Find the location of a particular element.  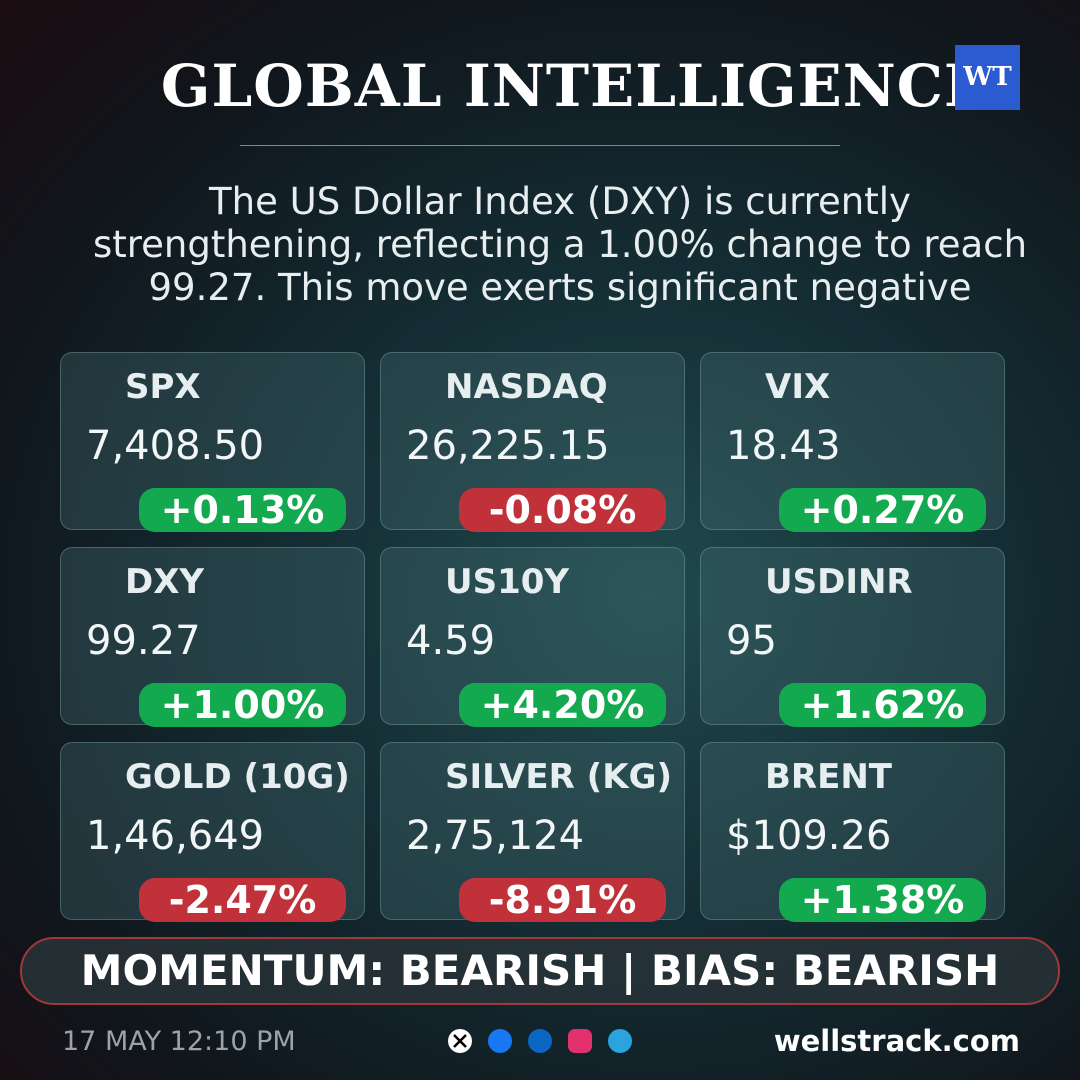

ticker-card: SILVER (KG) 2,75,124 -8.91% is located at coordinates (532, 832).